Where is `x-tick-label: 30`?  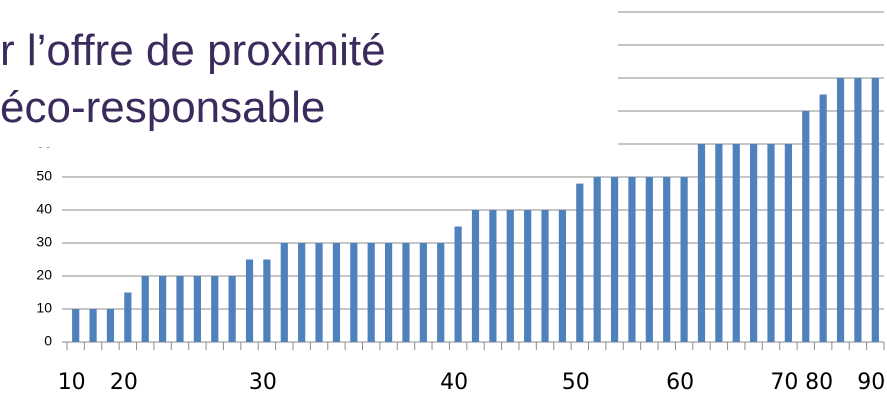 x-tick-label: 30 is located at coordinates (263, 382).